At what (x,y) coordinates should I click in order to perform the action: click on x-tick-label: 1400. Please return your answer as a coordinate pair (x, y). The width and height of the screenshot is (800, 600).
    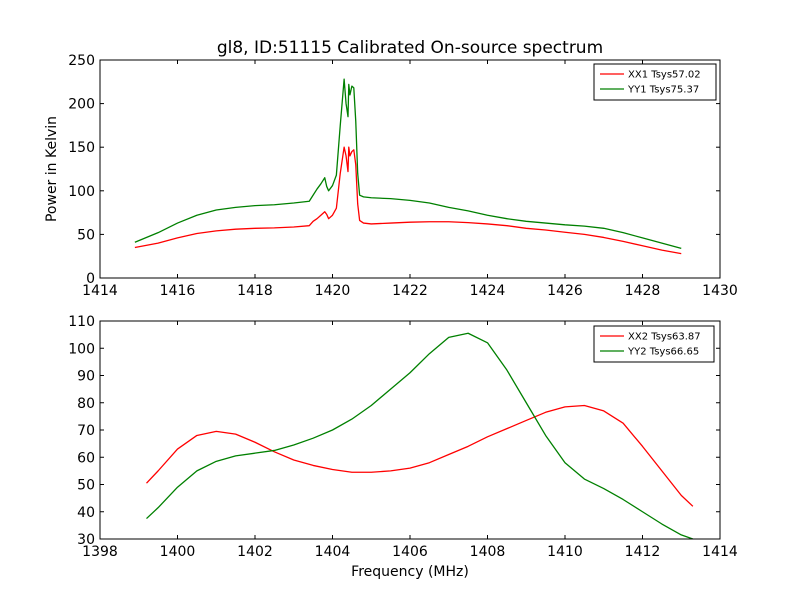
    Looking at the image, I should click on (178, 552).